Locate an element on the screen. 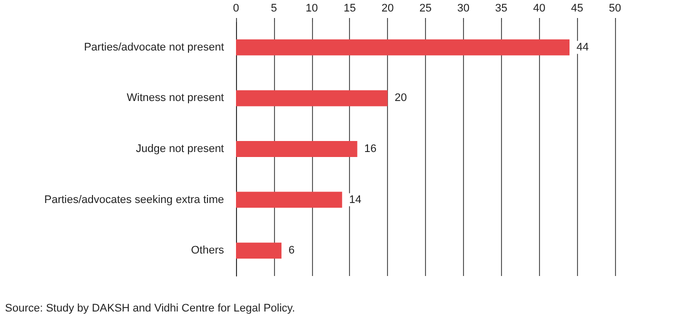 This screenshot has width=687, height=322. x-tick-label: 15 is located at coordinates (350, 8).